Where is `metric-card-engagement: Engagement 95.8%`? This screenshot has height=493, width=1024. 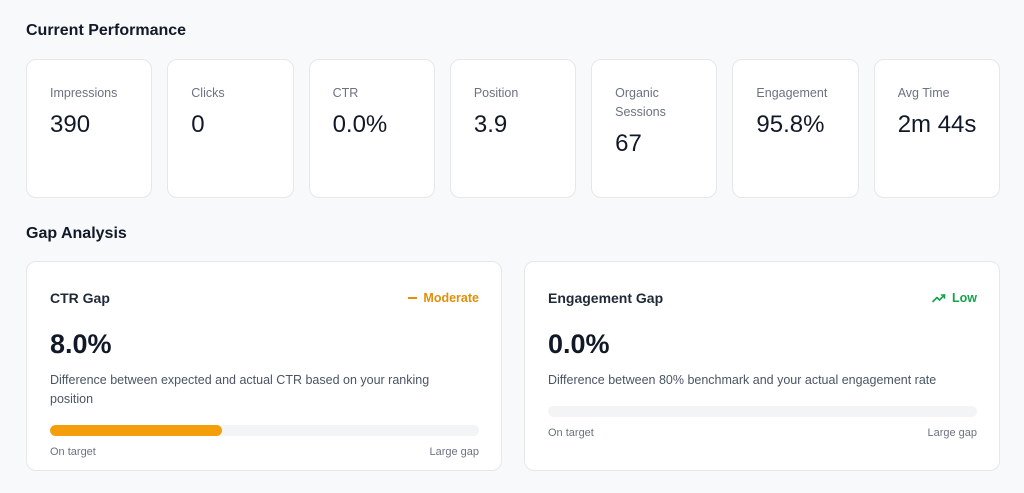
metric-card-engagement: Engagement 95.8% is located at coordinates (795, 128).